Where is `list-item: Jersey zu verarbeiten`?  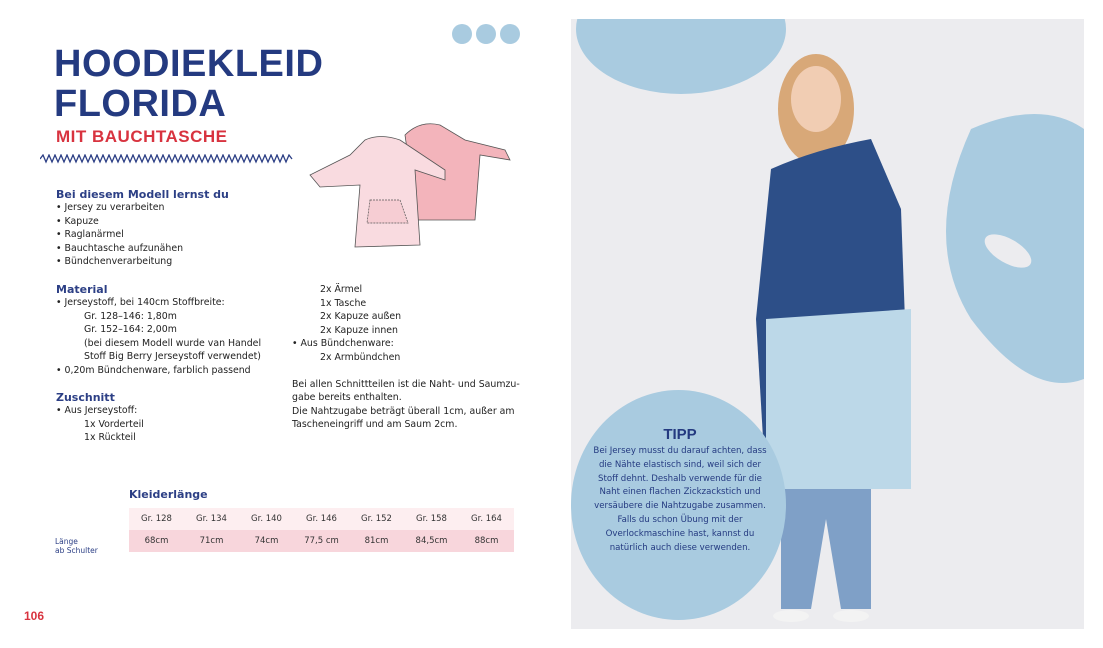
list-item: Jersey zu verarbeiten is located at coordinates (176, 208).